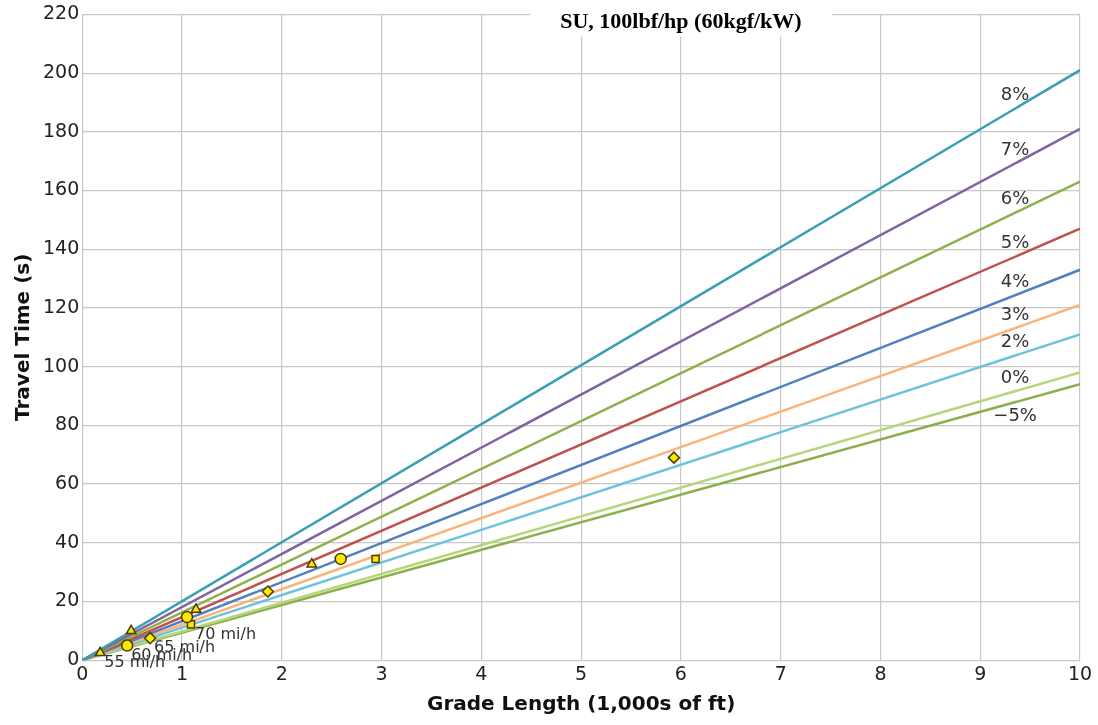 The width and height of the screenshot is (1098, 725). I want to click on y-tick-label: 200, so click(61, 71).